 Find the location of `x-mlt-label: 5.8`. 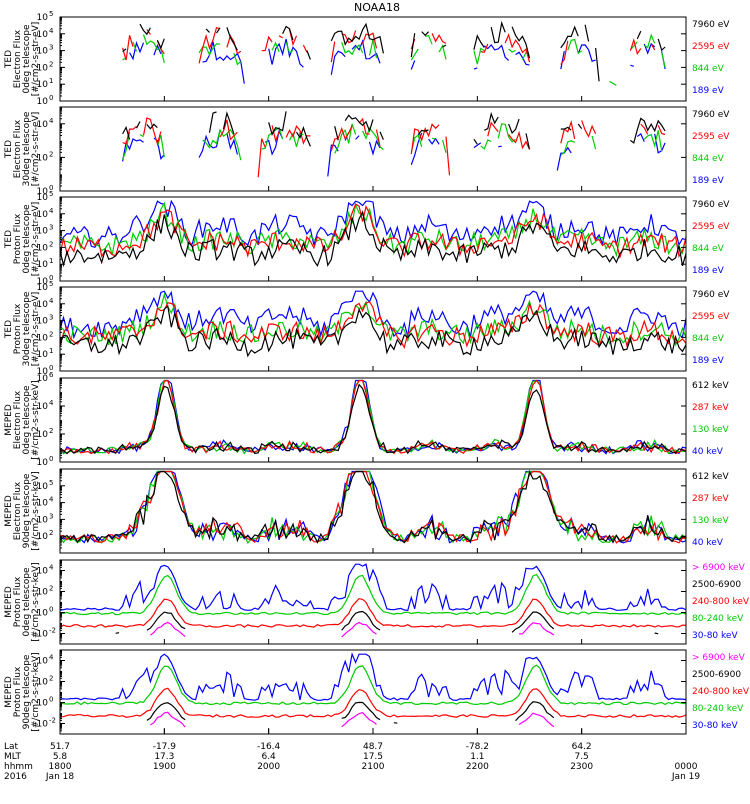

x-mlt-label: 5.8 is located at coordinates (60, 757).